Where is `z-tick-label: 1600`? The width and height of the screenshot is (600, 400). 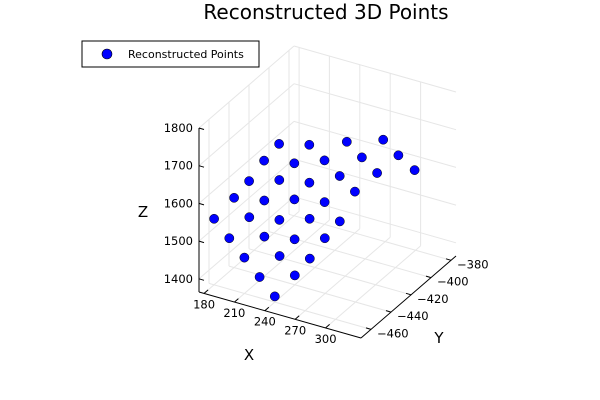 z-tick-label: 1600 is located at coordinates (178, 203).